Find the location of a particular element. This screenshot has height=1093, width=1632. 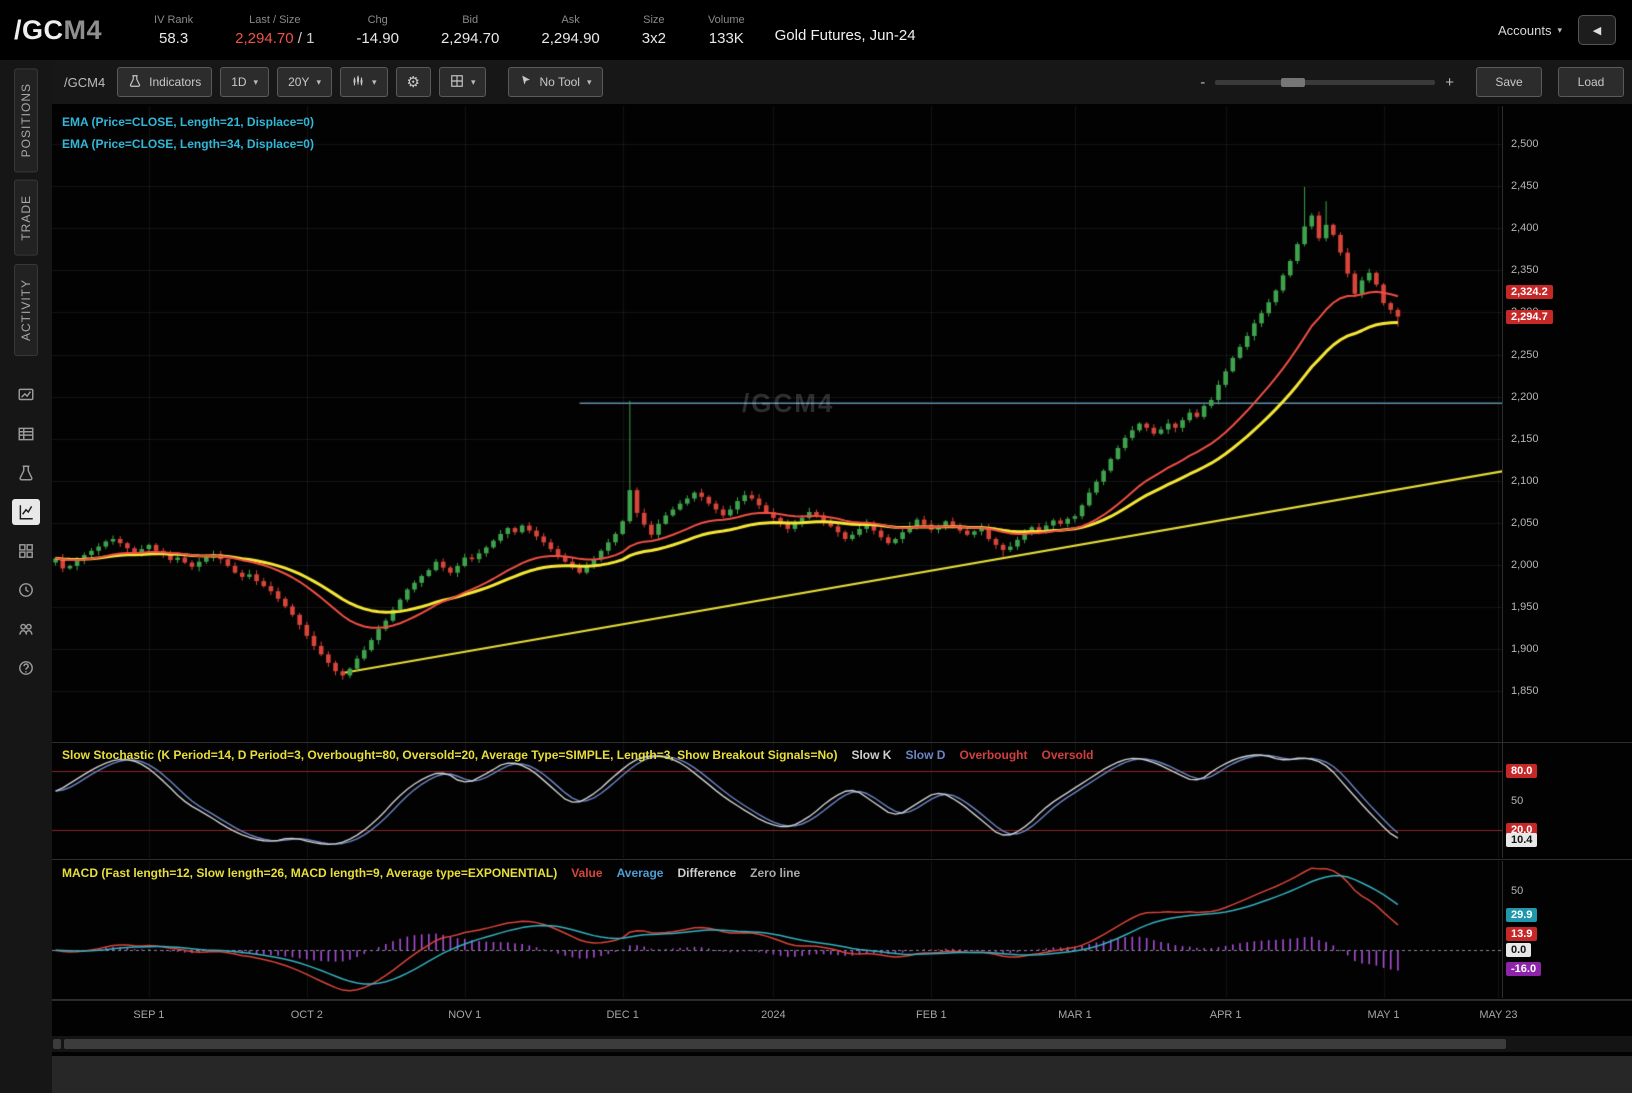

ema34-study-label: EMA (Price=CLOSE, Length=34, Displace=0) is located at coordinates (188, 144).